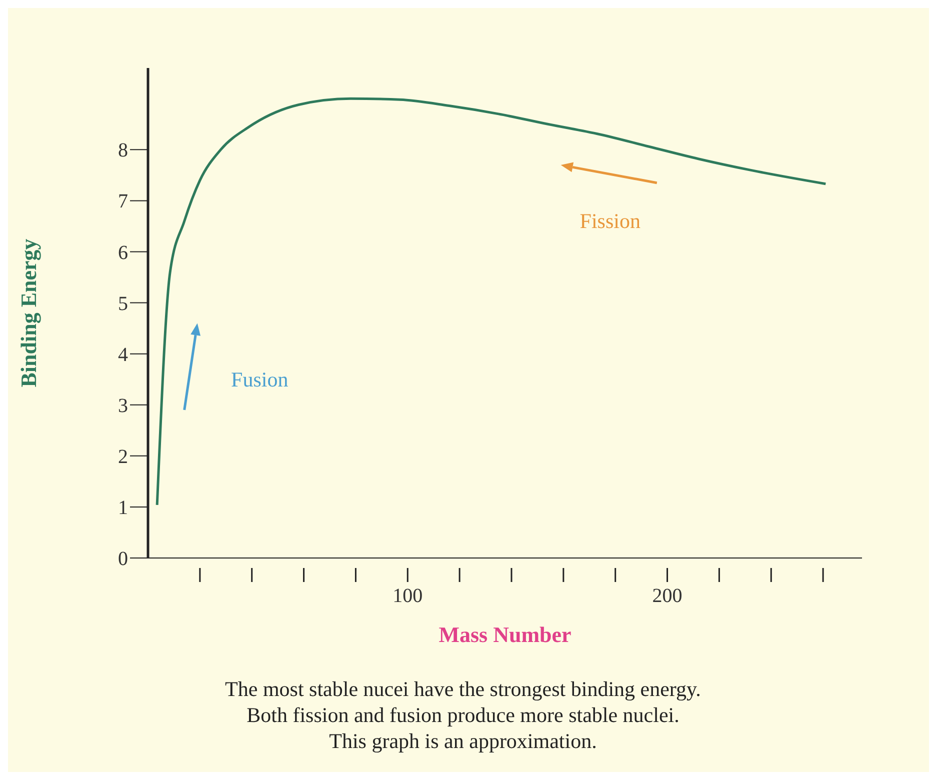 This screenshot has width=937, height=780. Describe the element at coordinates (123, 151) in the screenshot. I see `y-tick-label: 8` at that location.